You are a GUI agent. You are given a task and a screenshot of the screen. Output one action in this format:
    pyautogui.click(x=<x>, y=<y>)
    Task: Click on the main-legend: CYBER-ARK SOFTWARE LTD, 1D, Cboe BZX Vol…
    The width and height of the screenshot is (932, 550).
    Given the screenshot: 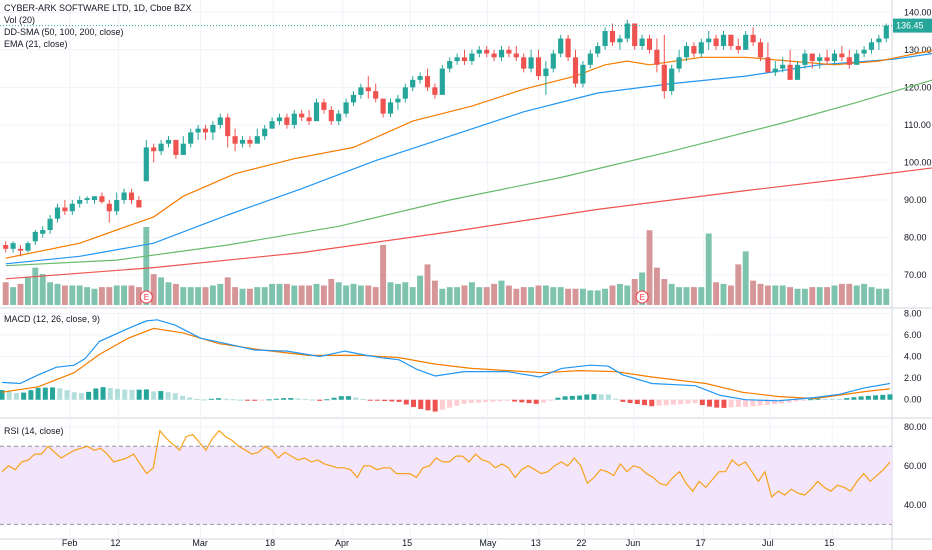 What is the action you would take?
    pyautogui.click(x=98, y=26)
    